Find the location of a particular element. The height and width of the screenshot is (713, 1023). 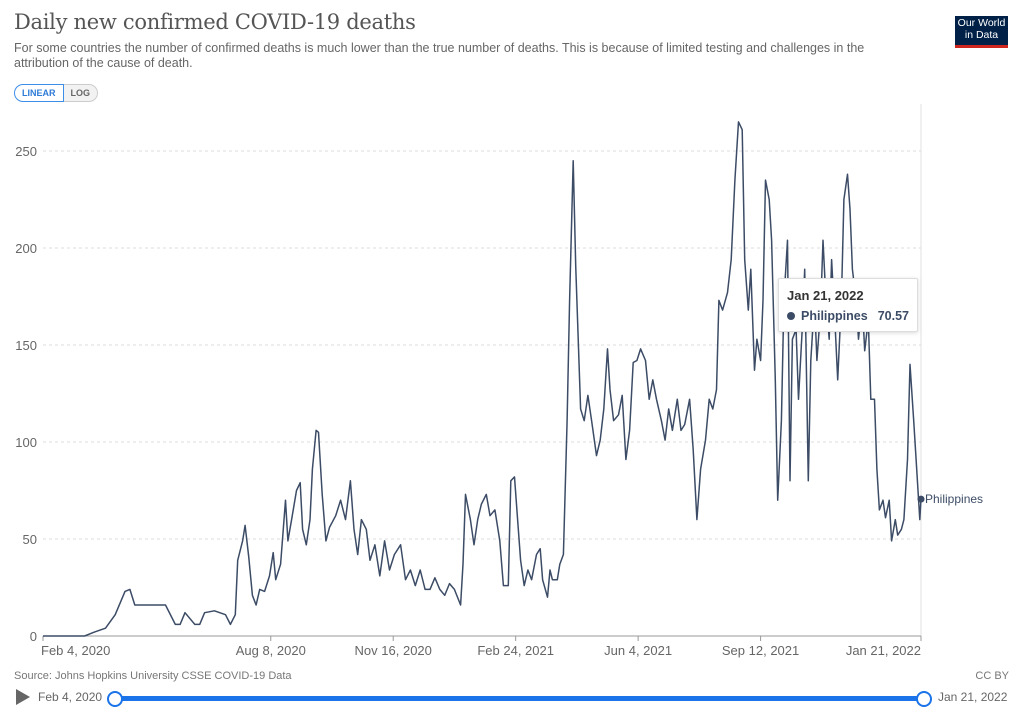

timeline-start-handle is located at coordinates (115, 699).